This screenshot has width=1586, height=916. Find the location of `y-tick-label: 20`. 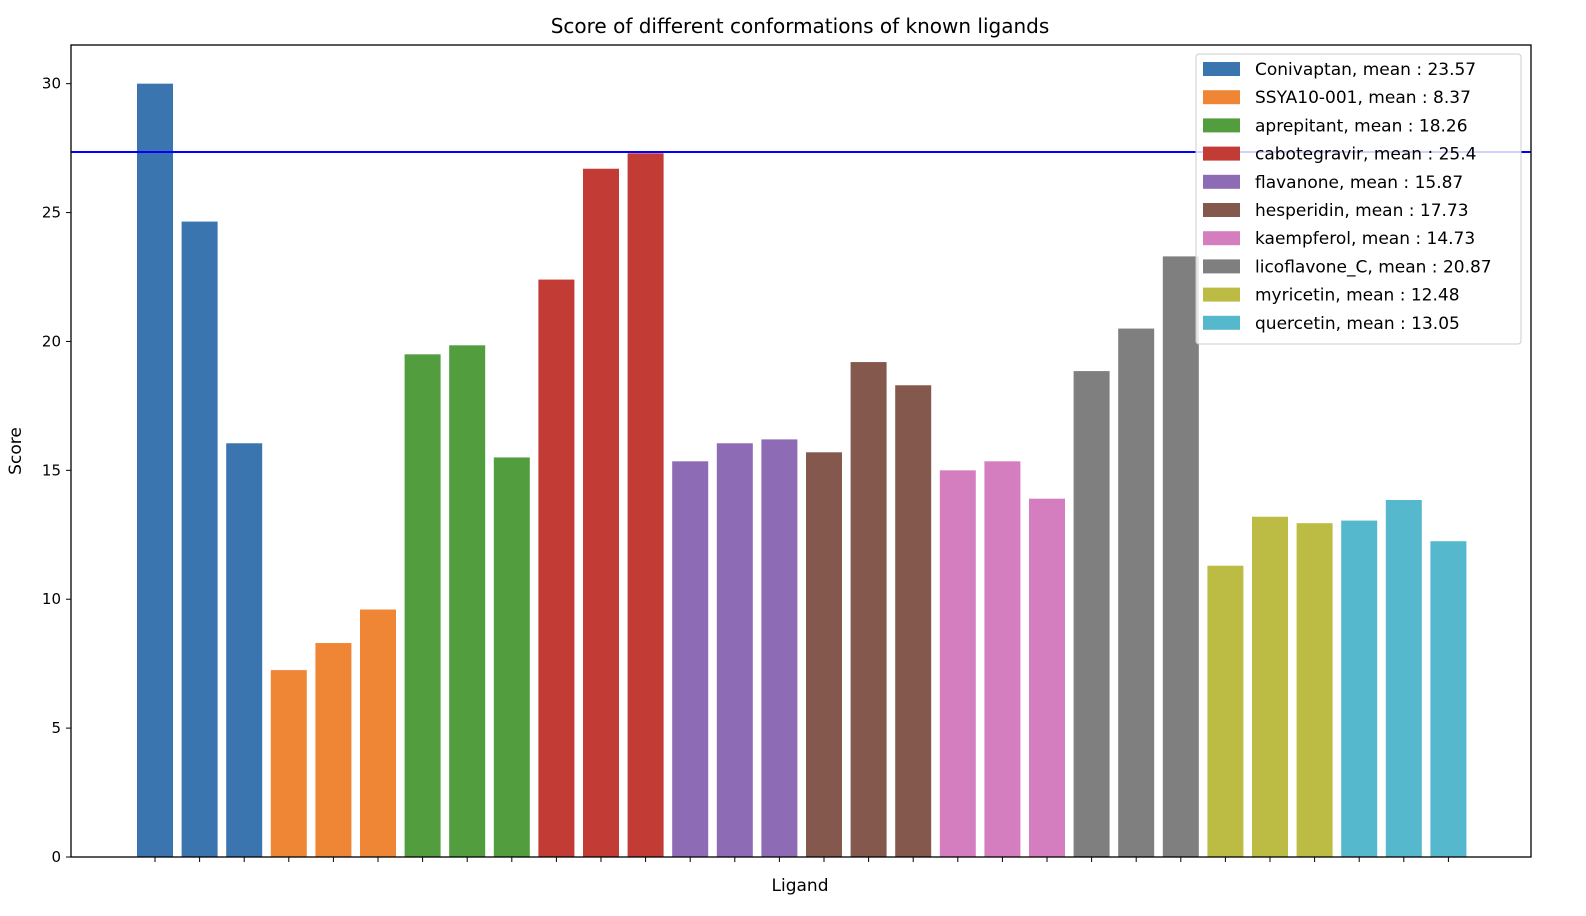

y-tick-label: 20 is located at coordinates (51, 341).